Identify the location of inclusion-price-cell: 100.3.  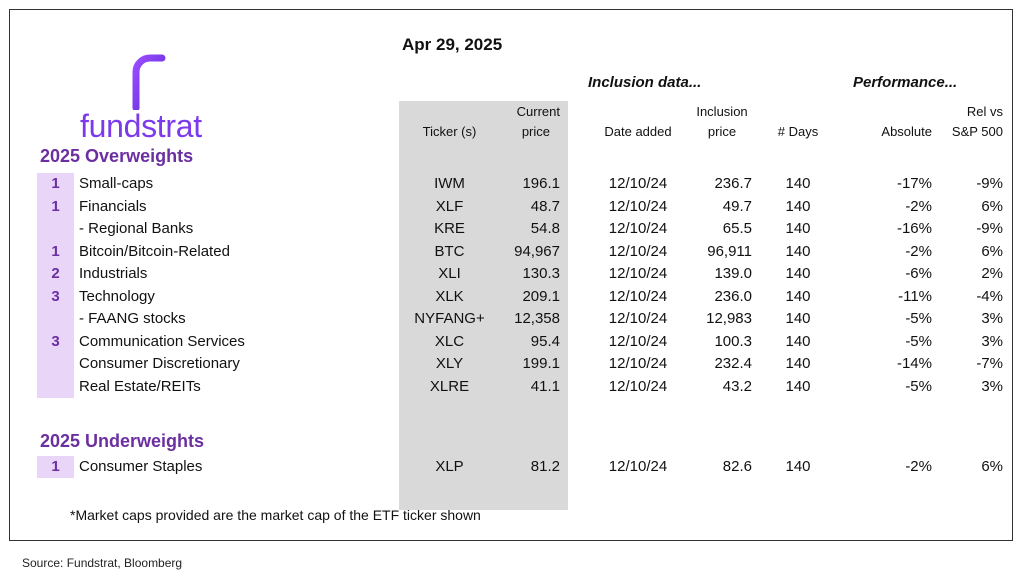
(733, 341).